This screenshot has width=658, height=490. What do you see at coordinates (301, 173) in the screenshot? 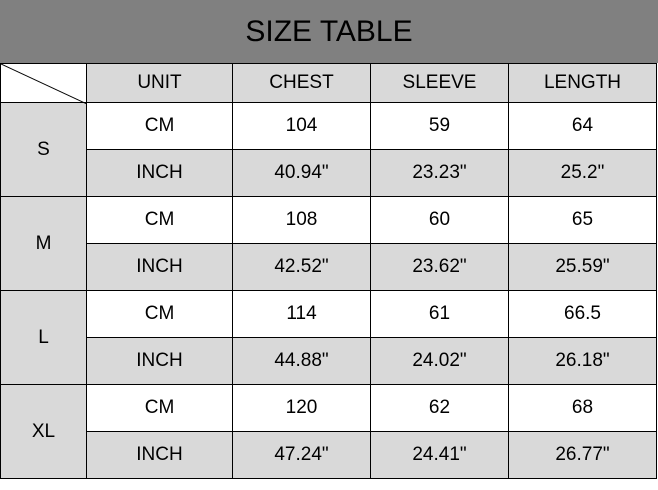
I see `cell-chest: 40.94"` at bounding box center [301, 173].